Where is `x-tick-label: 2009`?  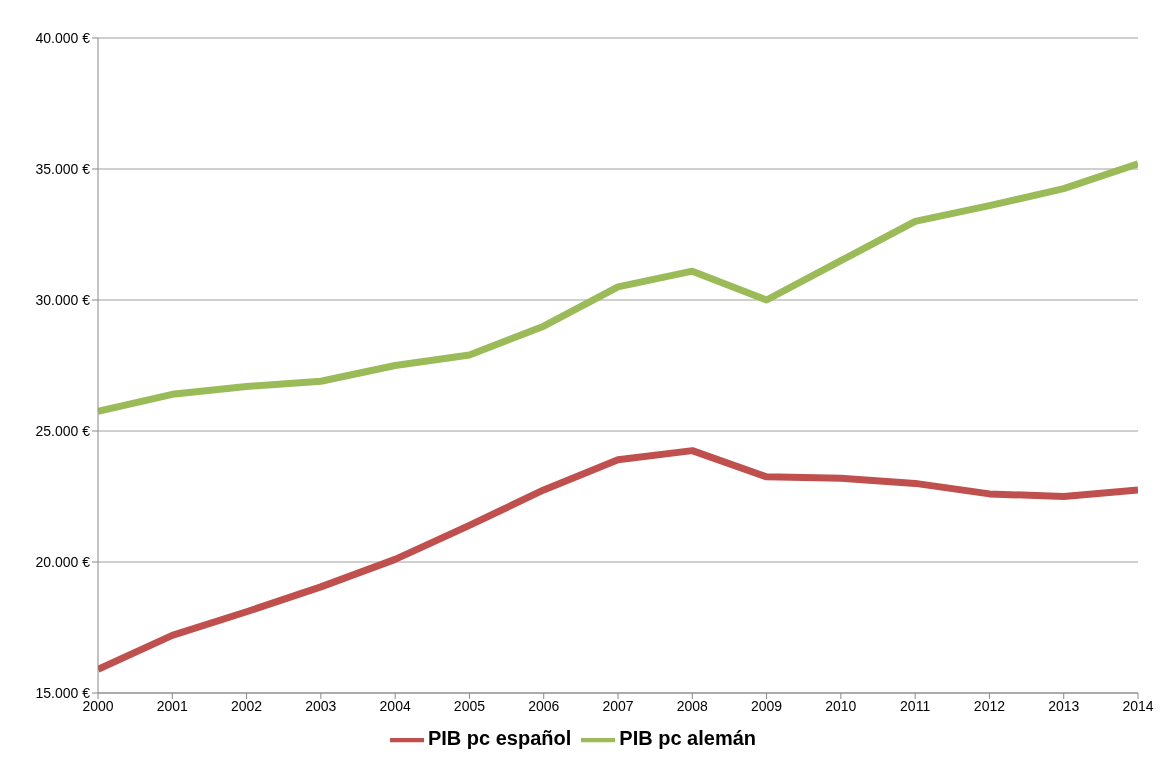
x-tick-label: 2009 is located at coordinates (766, 705).